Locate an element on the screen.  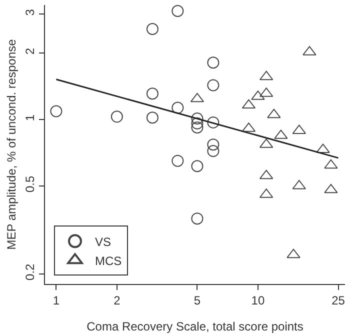
x-tick-label: 2 is located at coordinates (117, 300).